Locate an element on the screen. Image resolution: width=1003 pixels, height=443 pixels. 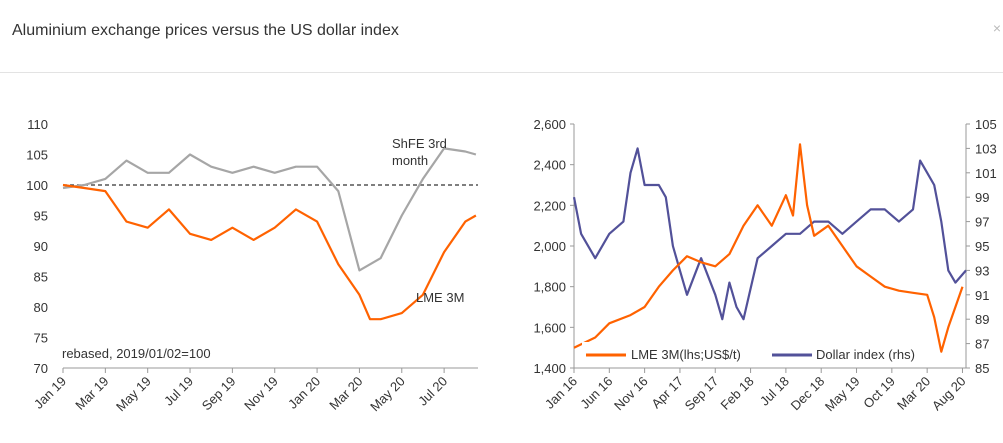
chart1-y-tick-label: 95 is located at coordinates (41, 216).